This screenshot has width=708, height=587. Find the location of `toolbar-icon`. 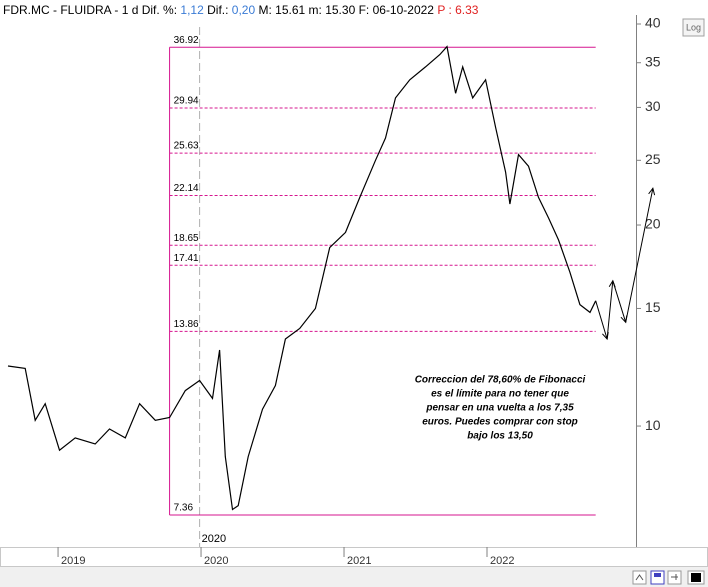

toolbar-icon is located at coordinates (639, 577).